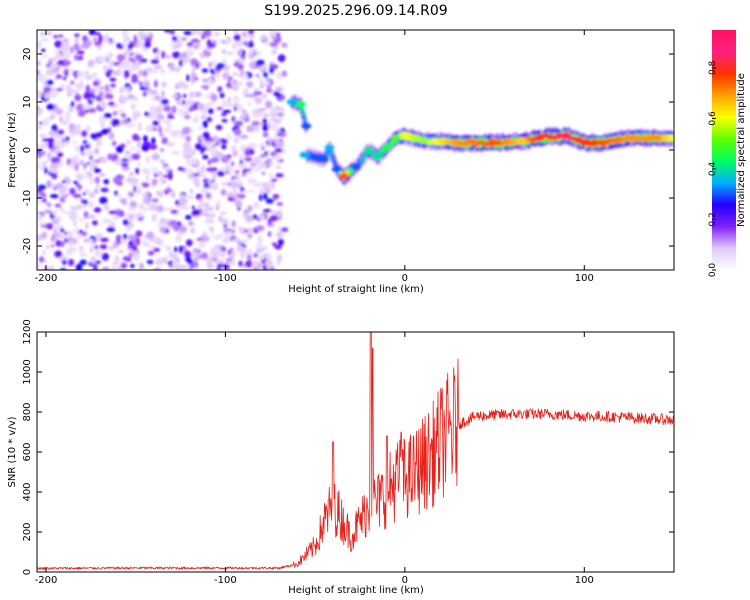 The width and height of the screenshot is (750, 600). I want to click on y-tick-label: 600, so click(27, 451).